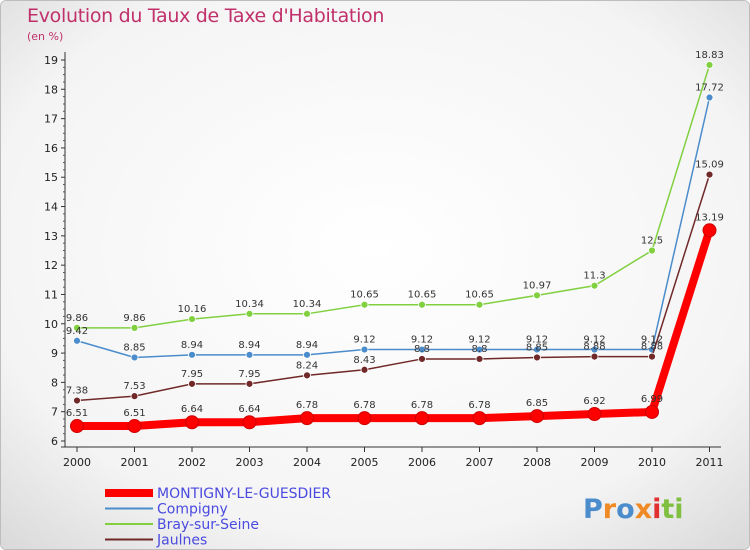 This screenshot has height=550, width=750. Describe the element at coordinates (710, 462) in the screenshot. I see `x-tick-label: 2011` at that location.